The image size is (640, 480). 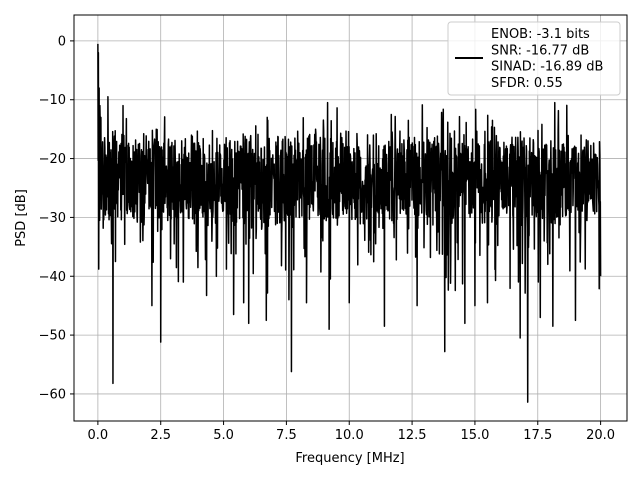 What do you see at coordinates (547, 67) in the screenshot?
I see `legend-line-3: SINAD: -16.89 dB` at bounding box center [547, 67].